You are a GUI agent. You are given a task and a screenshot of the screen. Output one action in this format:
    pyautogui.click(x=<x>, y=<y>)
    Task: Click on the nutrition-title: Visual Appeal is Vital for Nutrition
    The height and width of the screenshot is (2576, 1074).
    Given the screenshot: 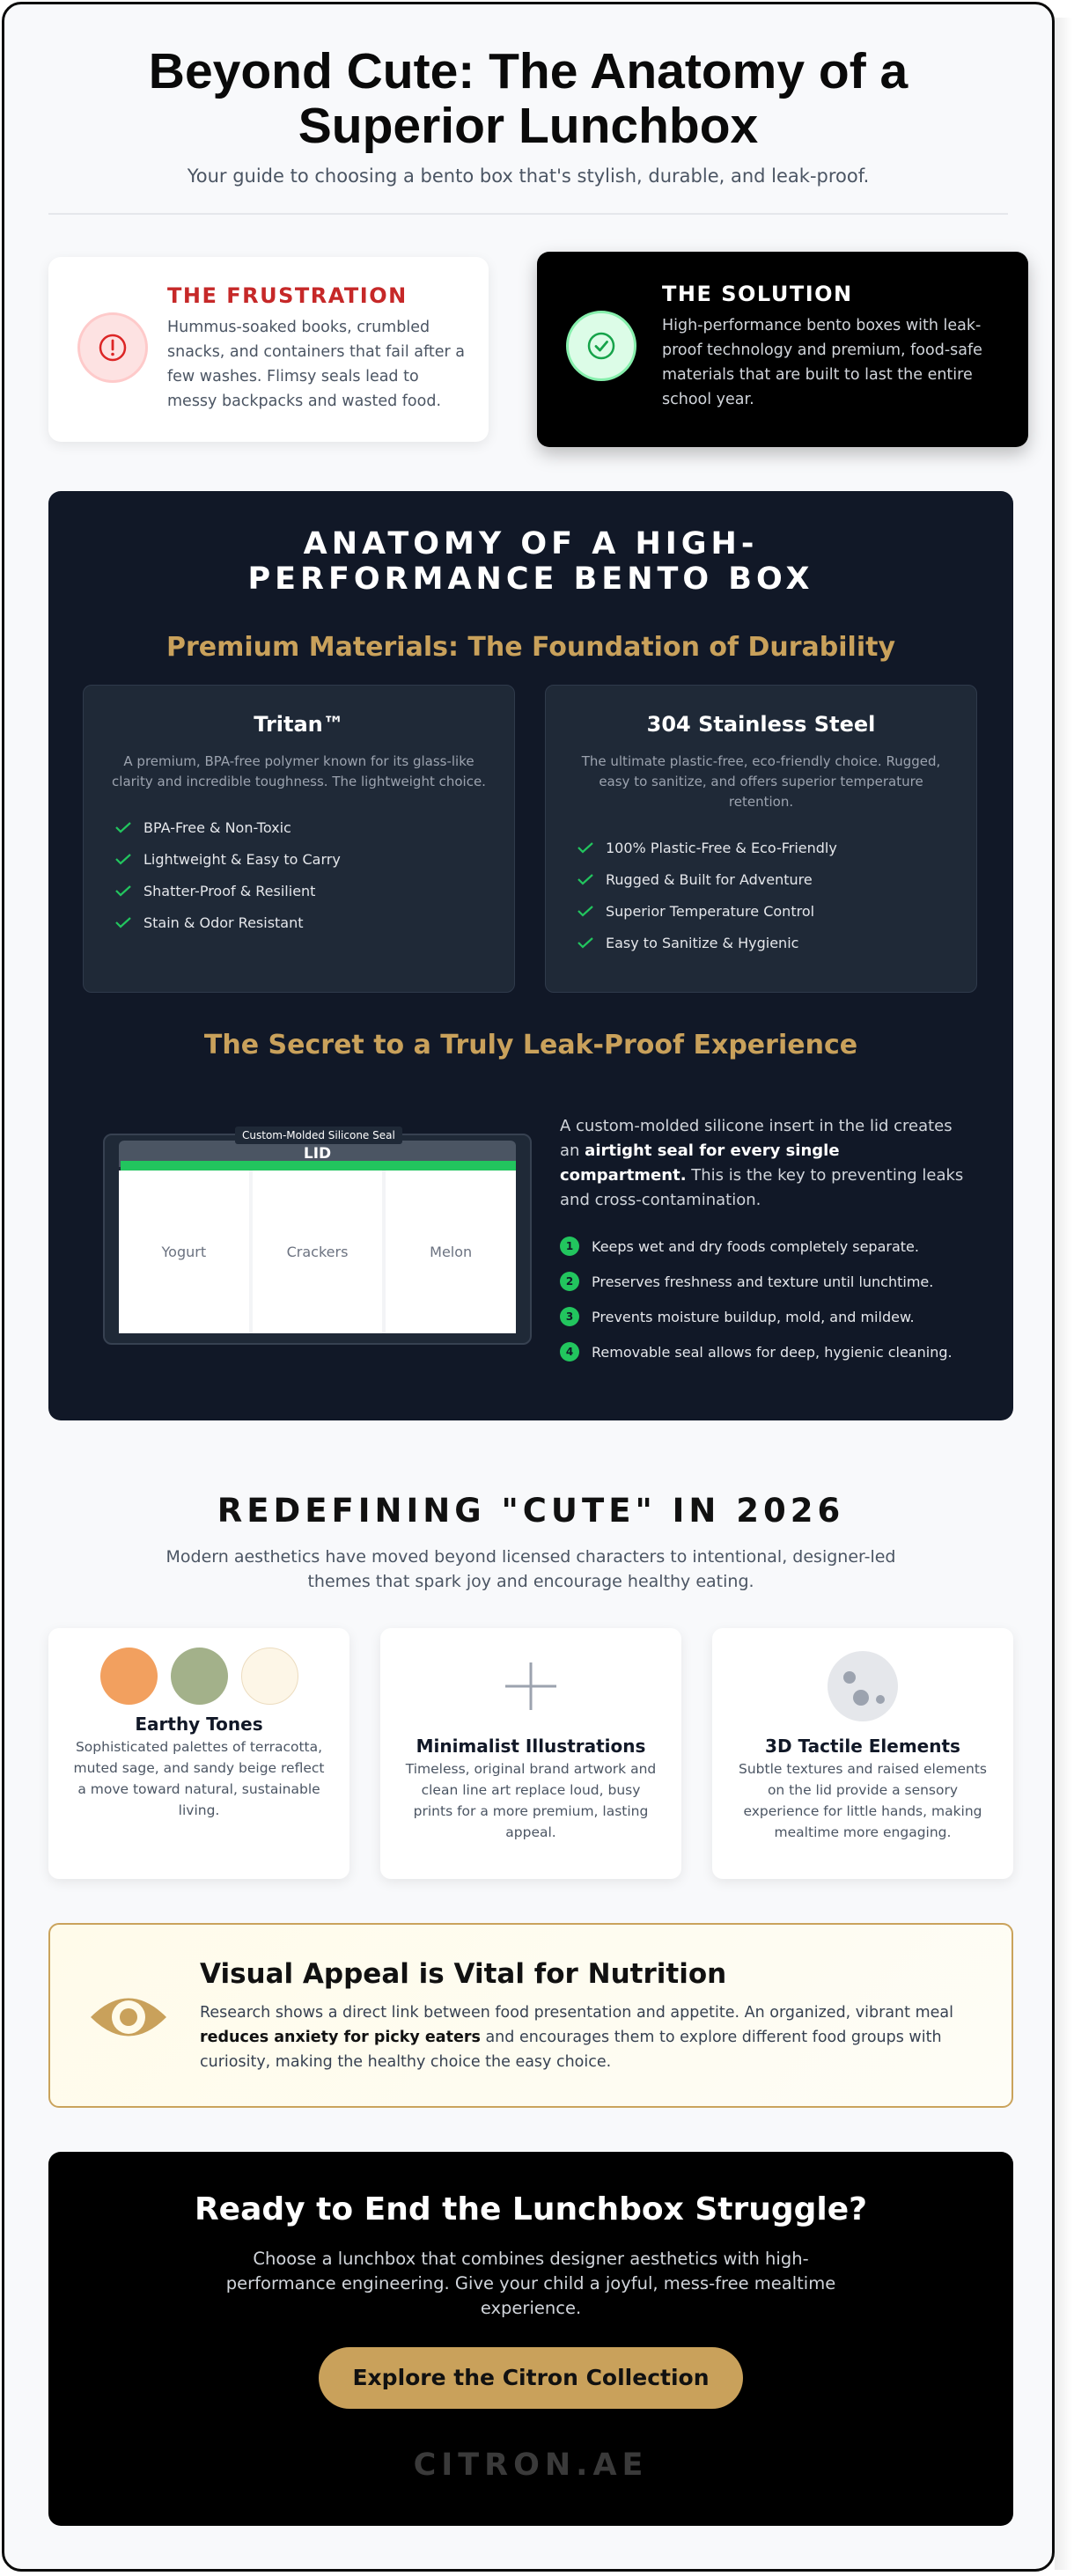 What is the action you would take?
    pyautogui.click(x=464, y=1974)
    